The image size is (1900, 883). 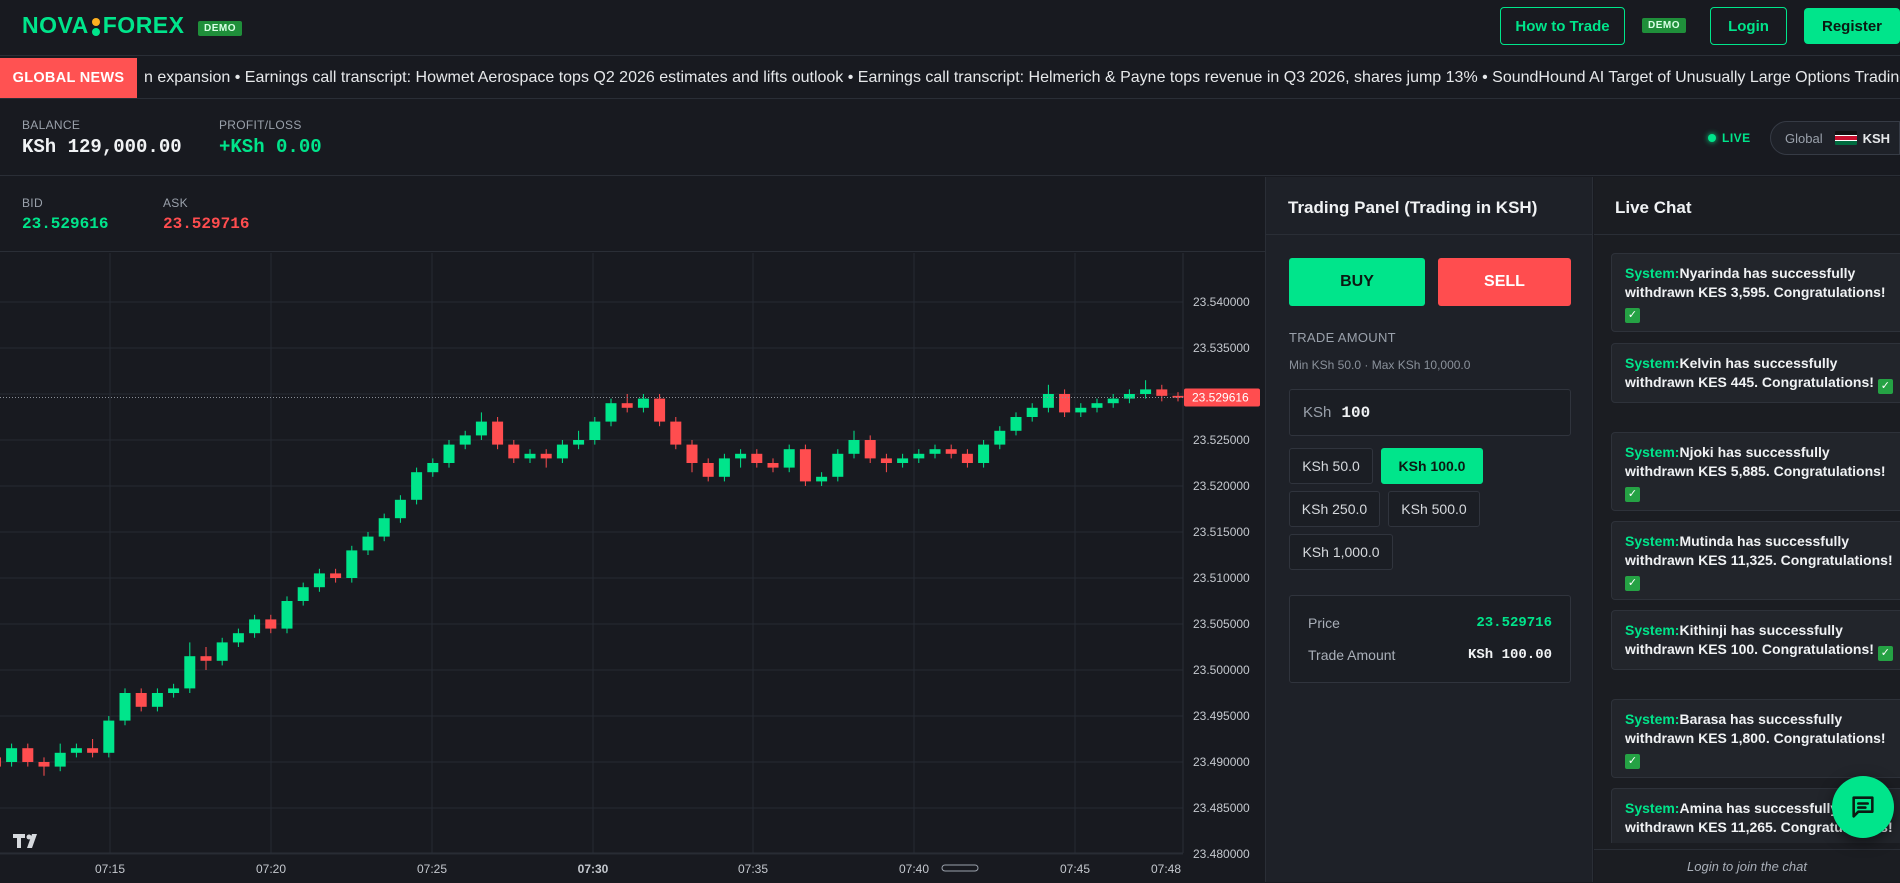 I want to click on profit-loss-label: PROFIT/LOSS, so click(x=260, y=125).